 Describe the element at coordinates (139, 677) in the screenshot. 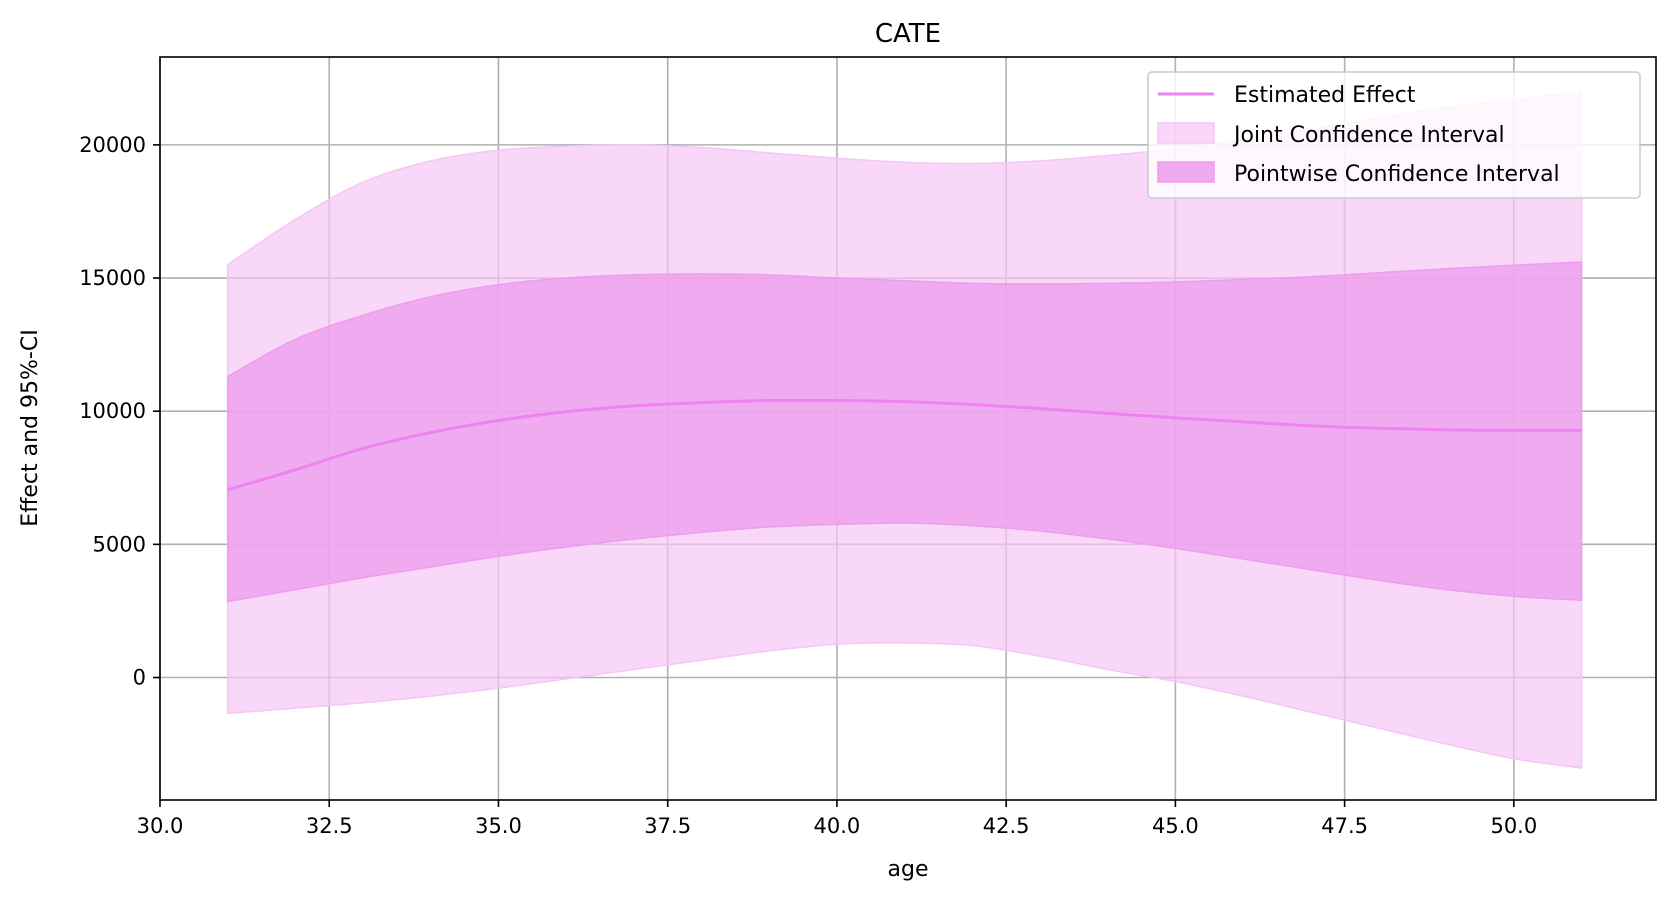

I see `y-tick-label: 0` at that location.